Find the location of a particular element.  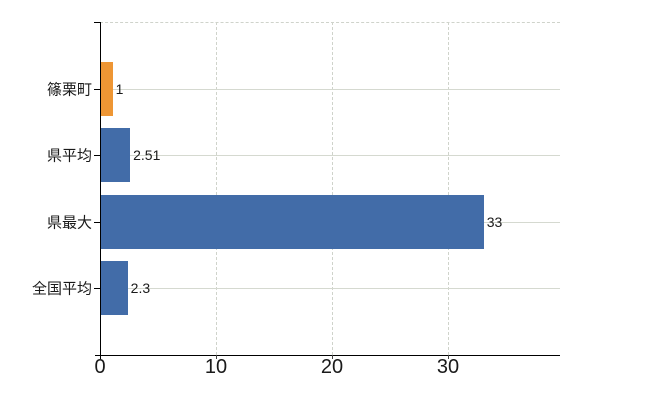

x-axis-line is located at coordinates (327, 355).